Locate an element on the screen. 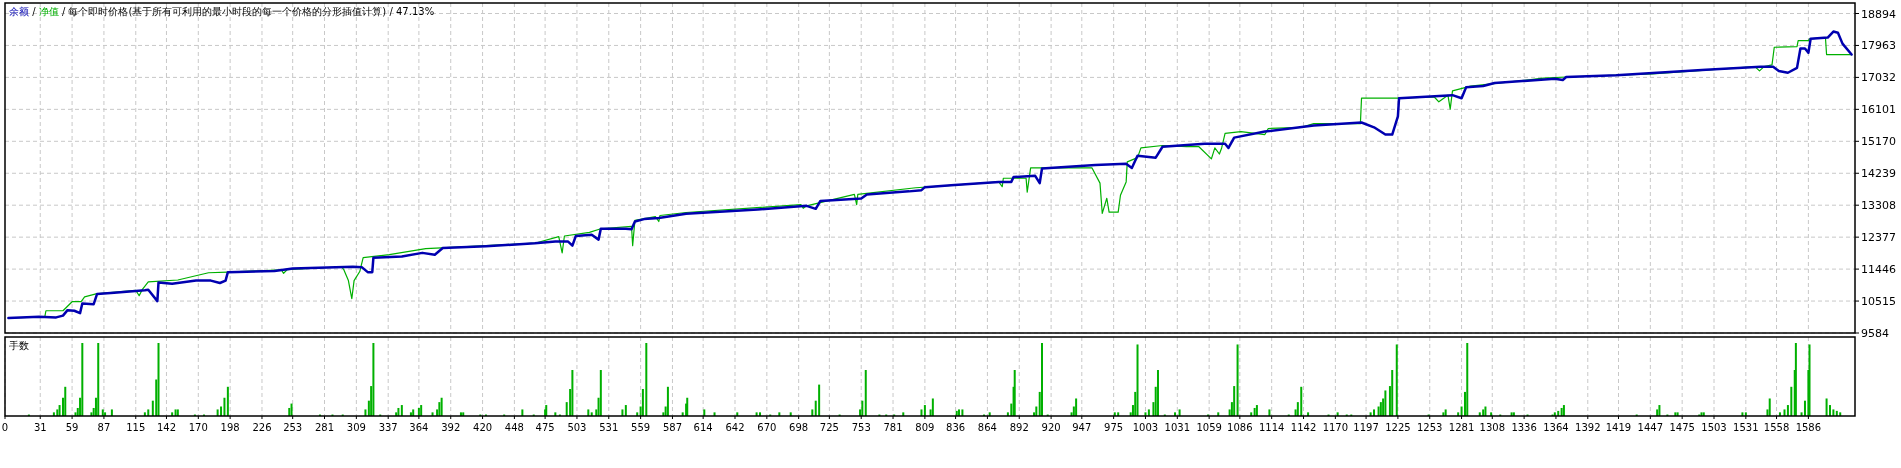 The height and width of the screenshot is (468, 1901). x-tick-label: 614 is located at coordinates (703, 427).